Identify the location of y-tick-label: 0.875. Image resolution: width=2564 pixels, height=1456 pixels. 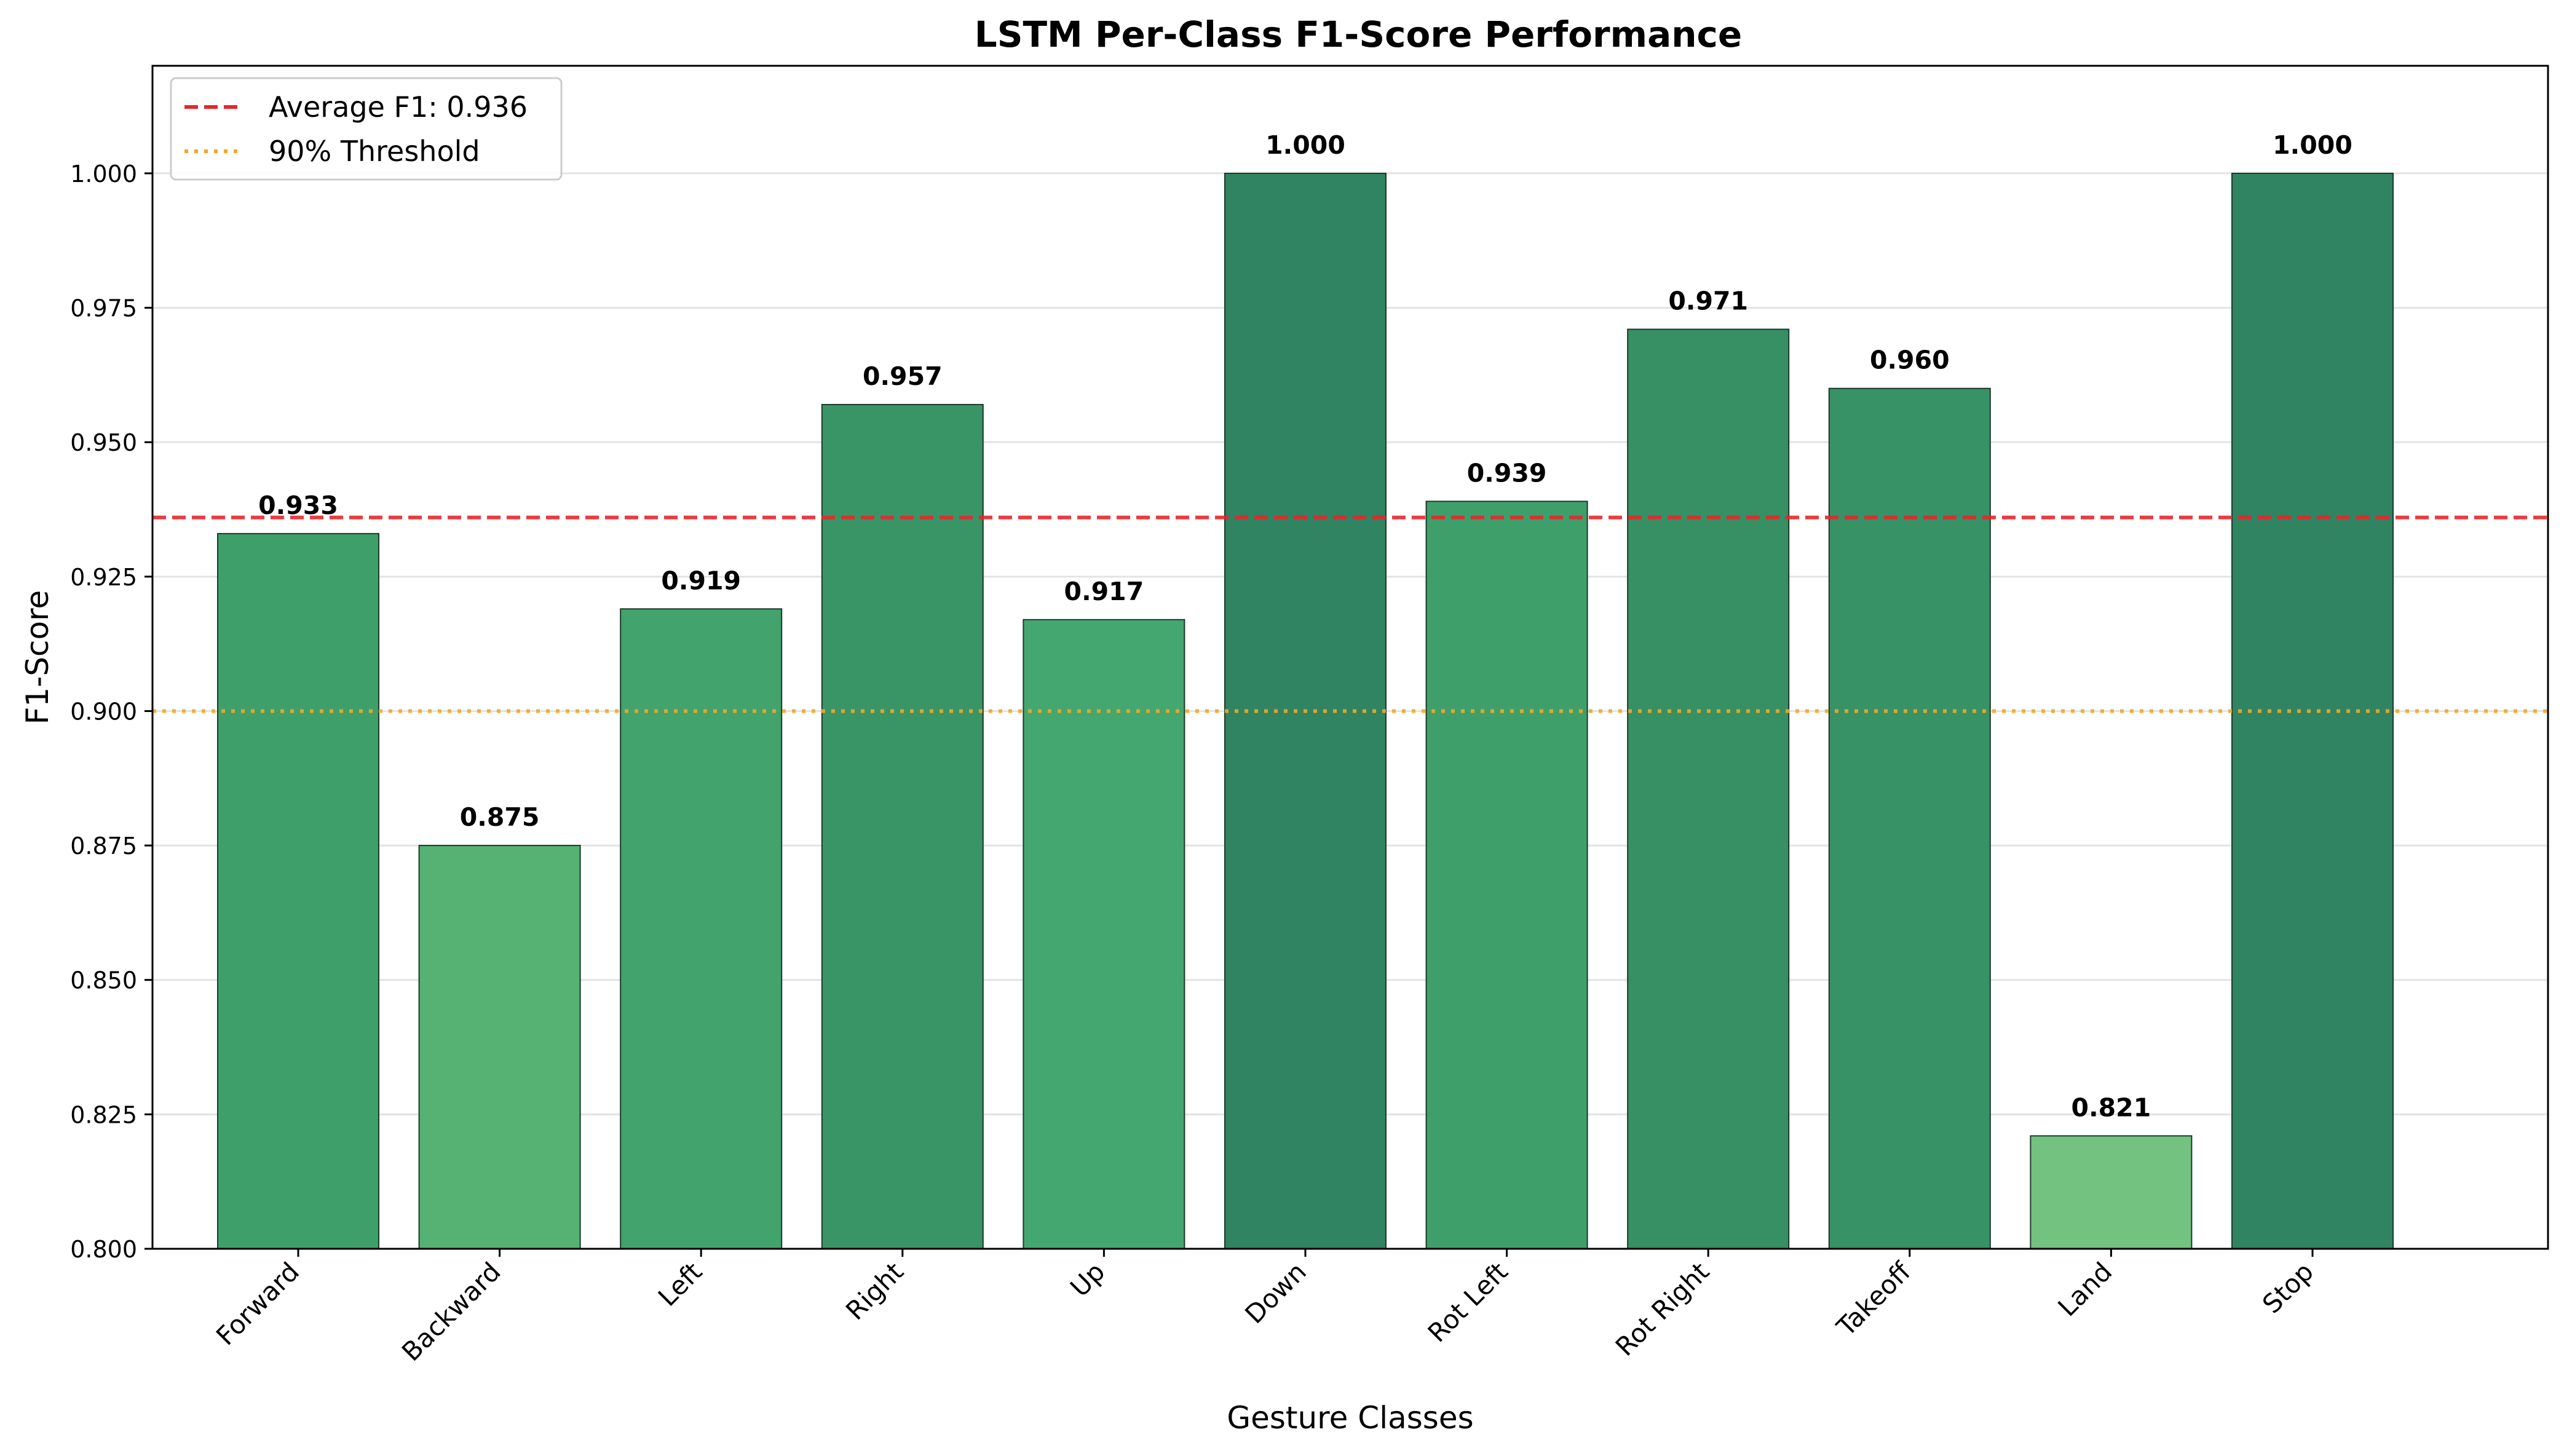
(104, 846).